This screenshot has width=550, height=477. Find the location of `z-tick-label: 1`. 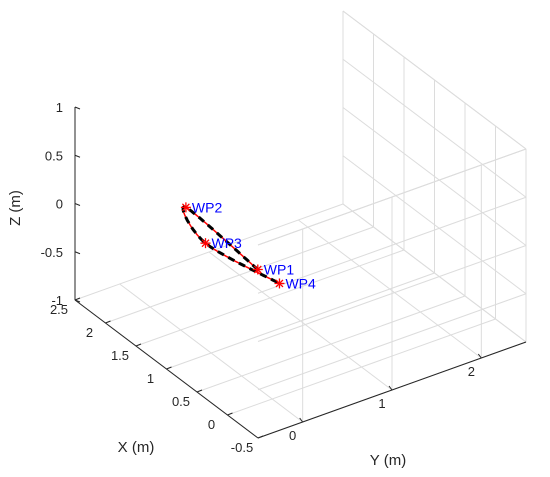

z-tick-label: 1 is located at coordinates (59, 107).